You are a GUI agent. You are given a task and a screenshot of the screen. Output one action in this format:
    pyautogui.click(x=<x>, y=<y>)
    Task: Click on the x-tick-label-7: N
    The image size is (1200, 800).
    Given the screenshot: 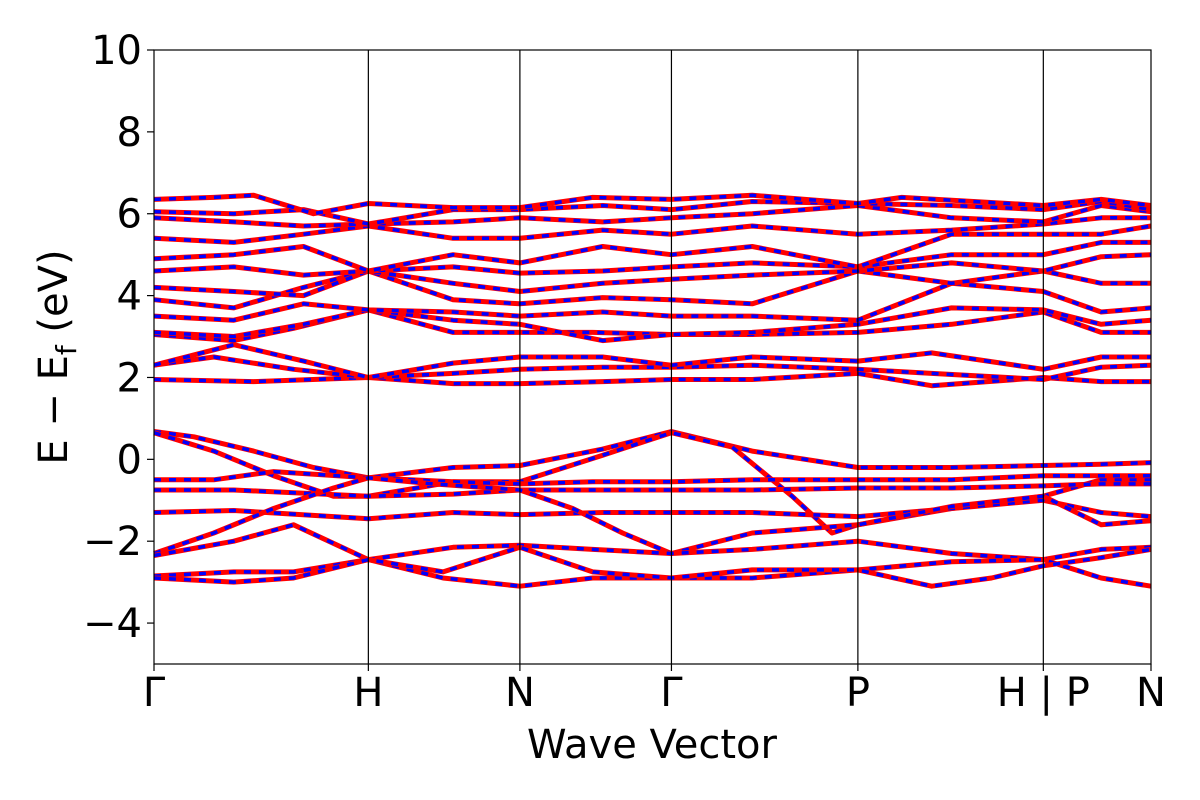 What is the action you would take?
    pyautogui.click(x=1151, y=693)
    